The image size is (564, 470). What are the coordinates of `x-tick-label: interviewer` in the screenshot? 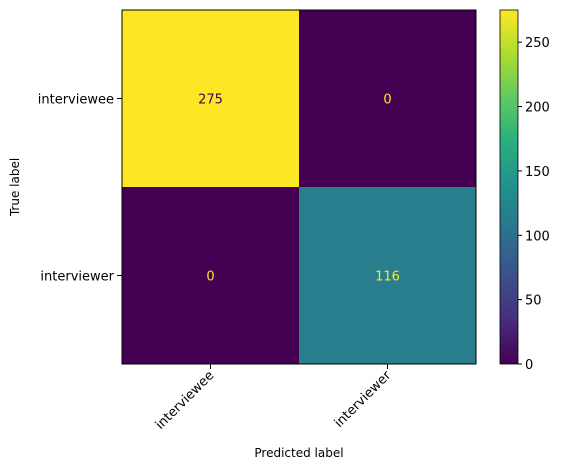 It's located at (363, 399).